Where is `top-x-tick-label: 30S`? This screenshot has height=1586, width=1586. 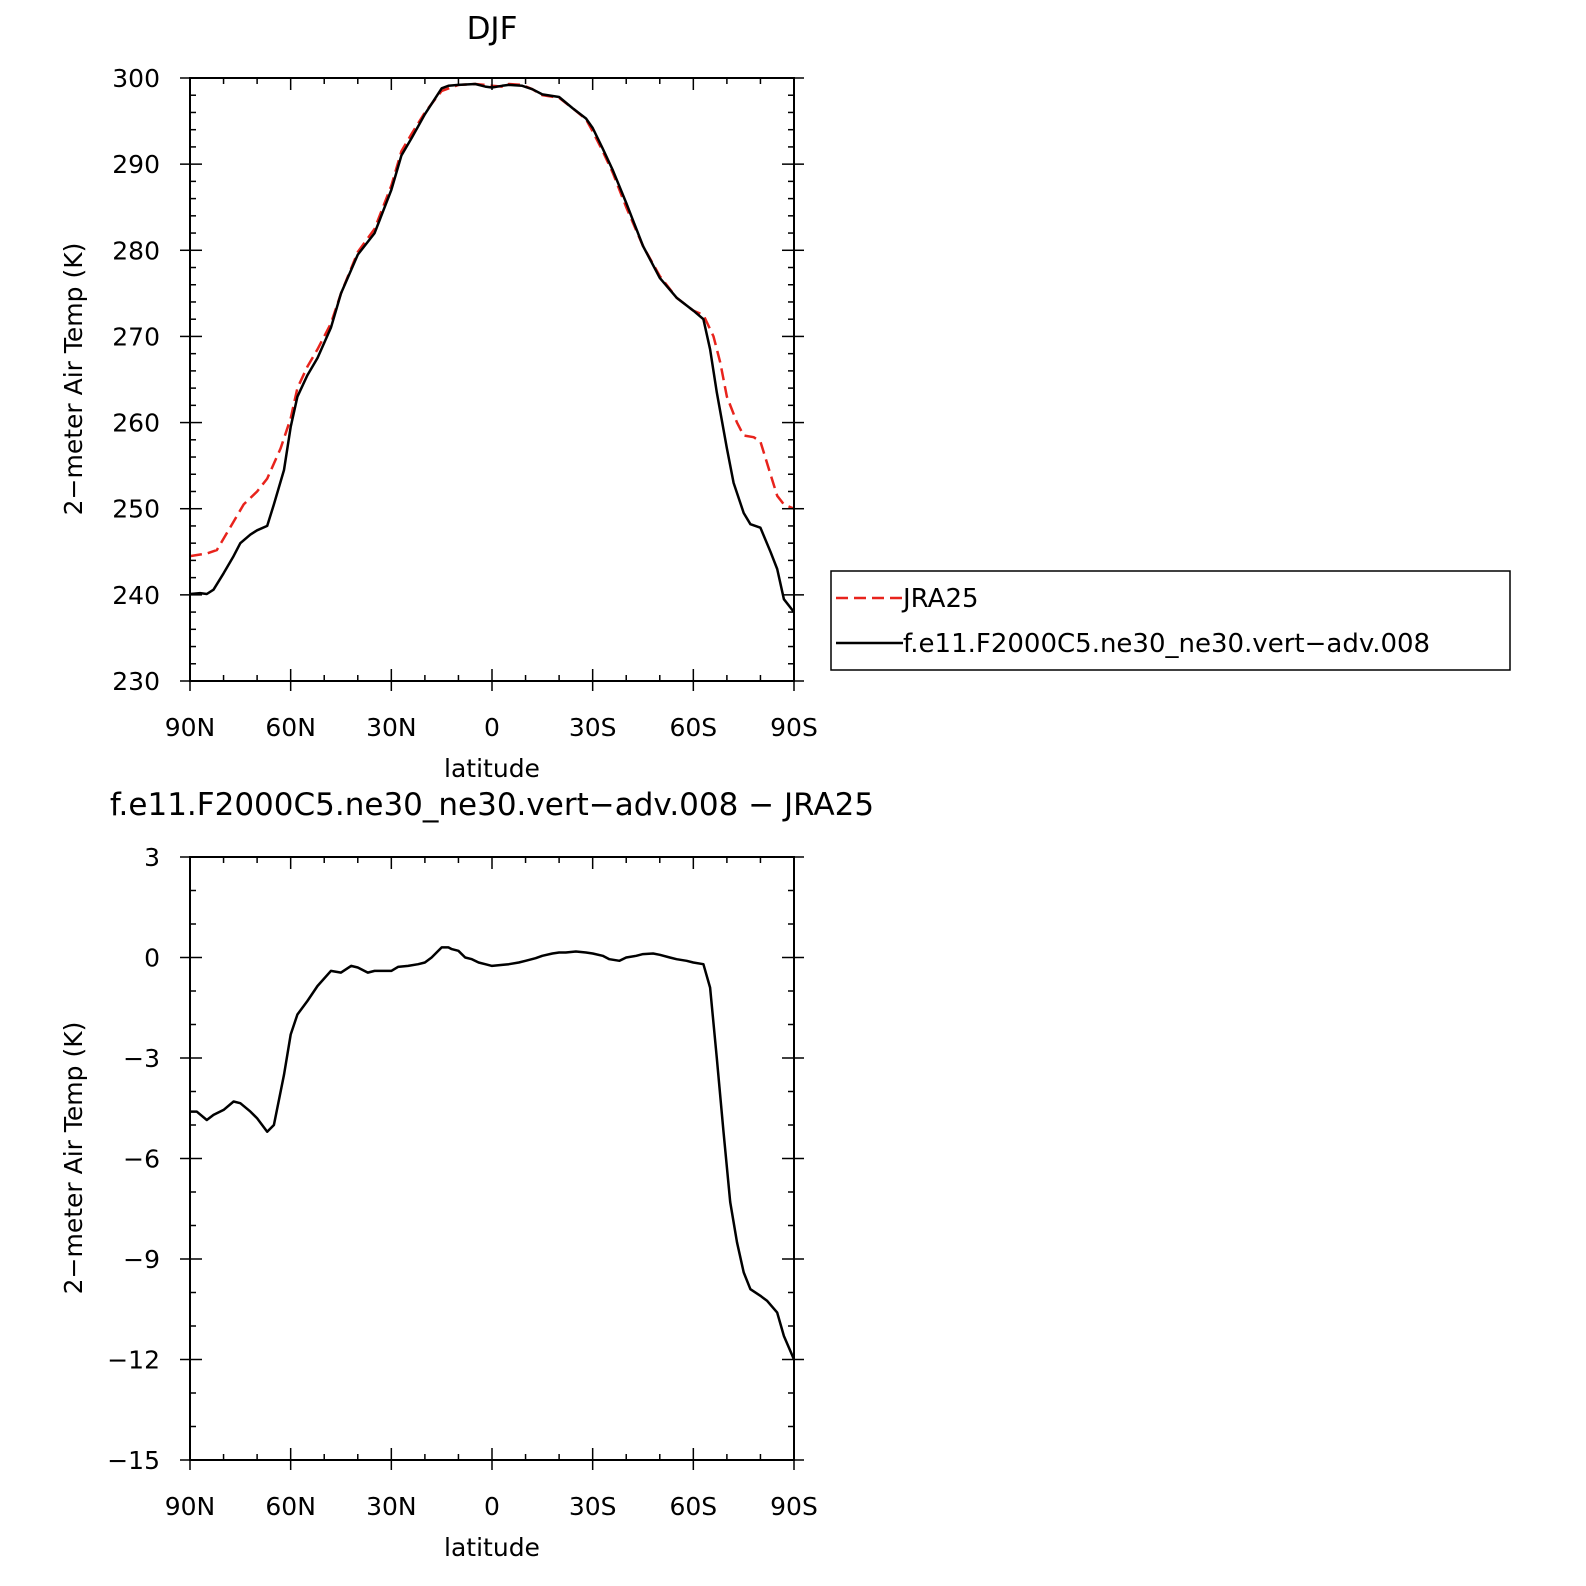
top-x-tick-label: 30S is located at coordinates (593, 727).